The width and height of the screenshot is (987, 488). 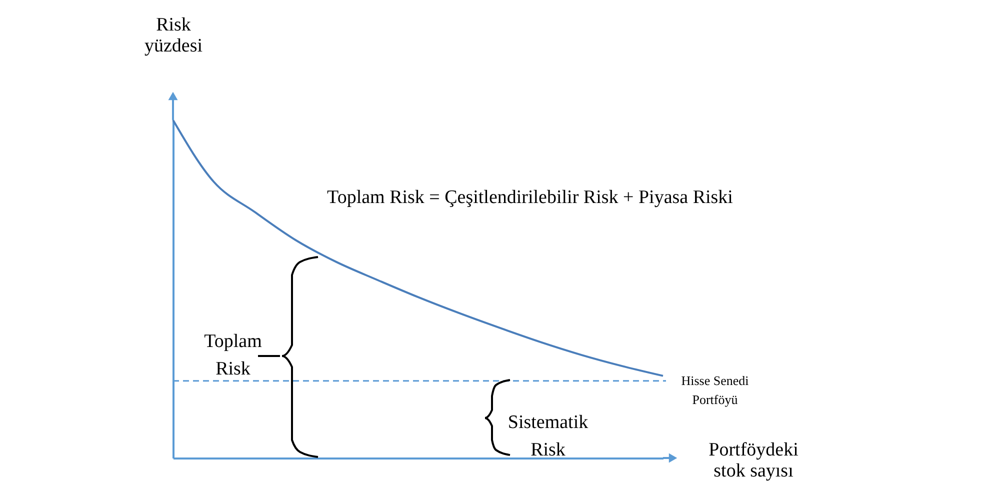 I want to click on annotation: Sistematik Risk, so click(x=548, y=436).